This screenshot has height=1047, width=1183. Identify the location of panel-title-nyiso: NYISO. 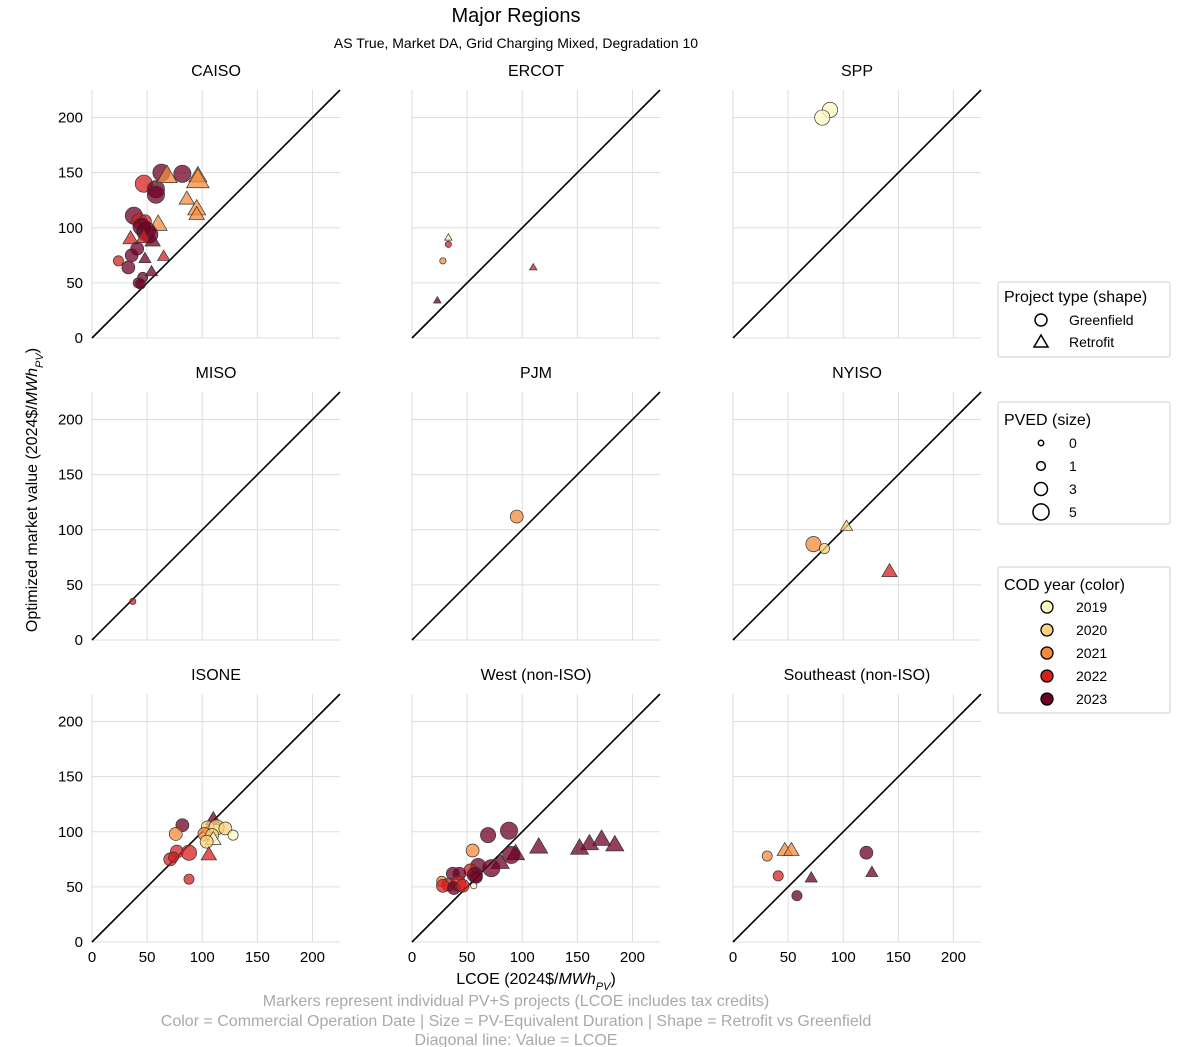
(857, 373).